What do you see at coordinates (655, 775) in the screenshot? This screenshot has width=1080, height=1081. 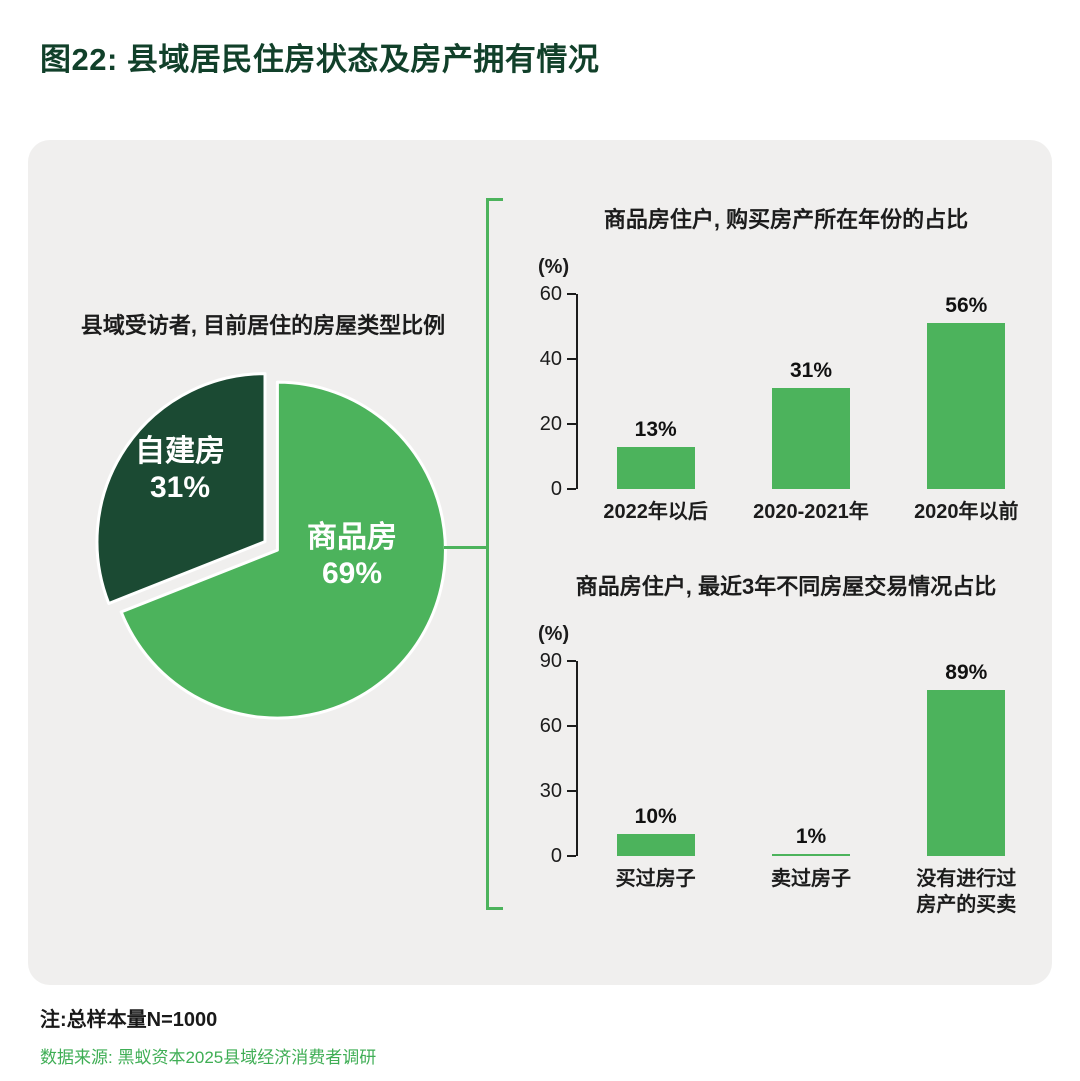 I see `bar-column: 10% 买过房子` at bounding box center [655, 775].